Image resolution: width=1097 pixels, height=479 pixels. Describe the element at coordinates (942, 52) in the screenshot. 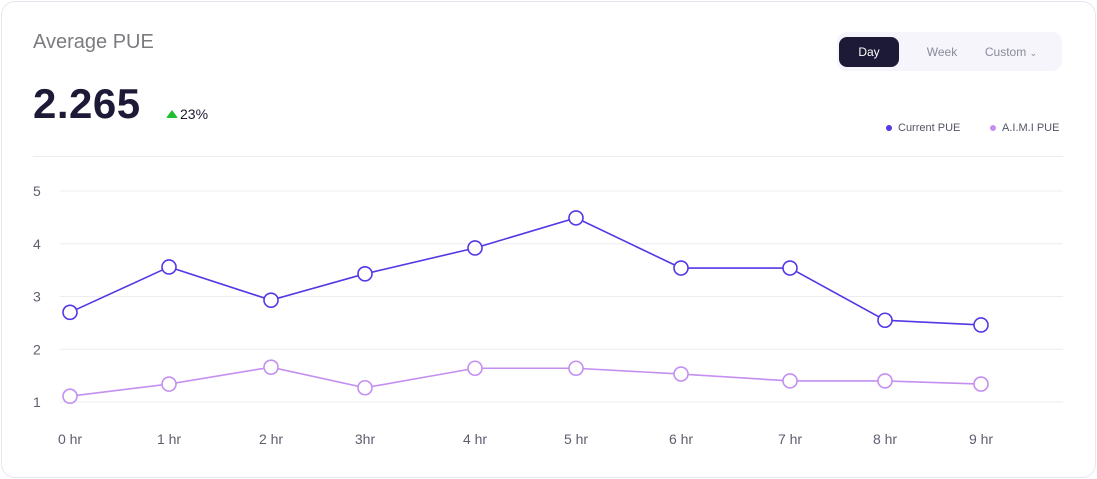

I see `range-week-button: Week` at that location.